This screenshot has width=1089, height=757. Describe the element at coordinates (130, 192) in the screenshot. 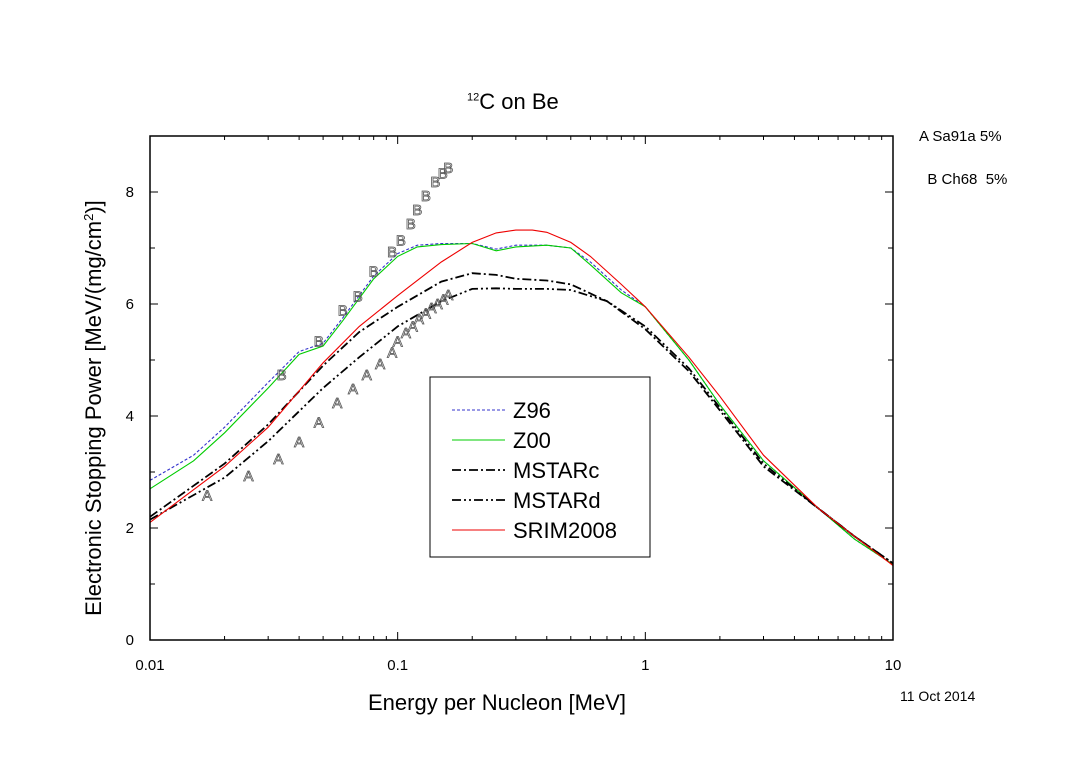

I see `y-tick-label: 8` at that location.